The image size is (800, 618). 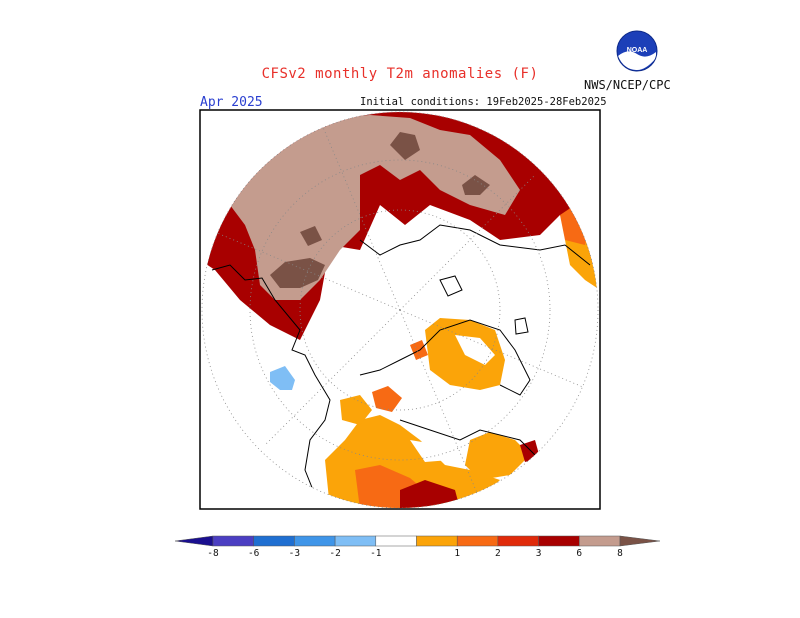 What do you see at coordinates (457, 553) in the screenshot?
I see `colorbar-tick-label: 1` at bounding box center [457, 553].